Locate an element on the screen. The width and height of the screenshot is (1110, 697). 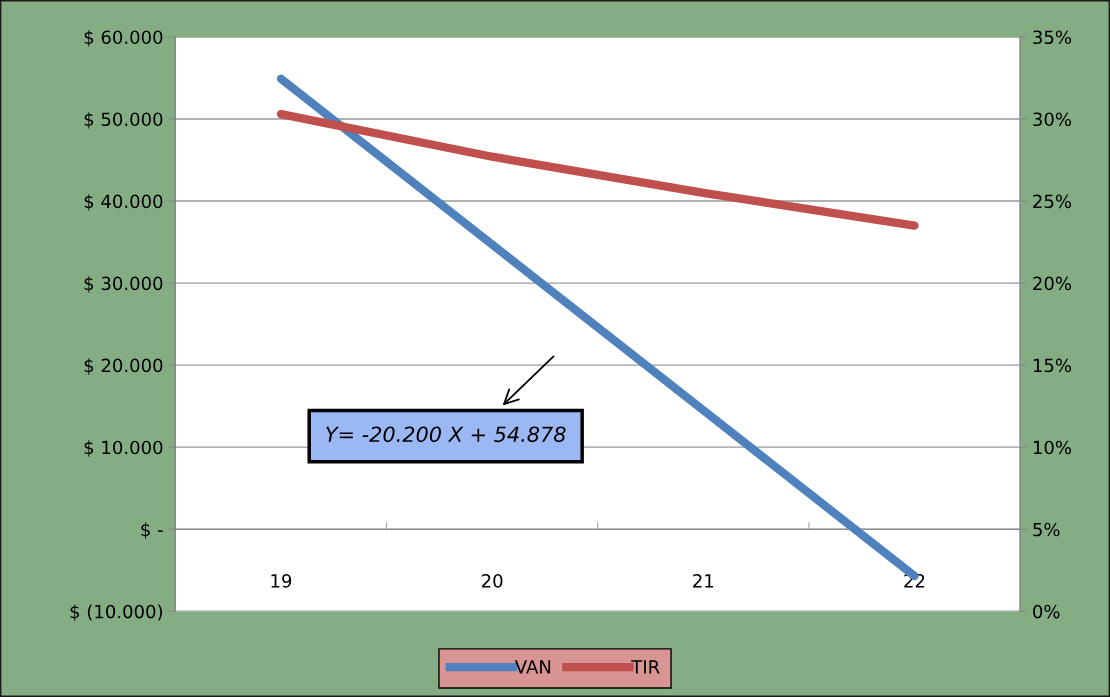
y2-tick-label: 5% is located at coordinates (1046, 529).